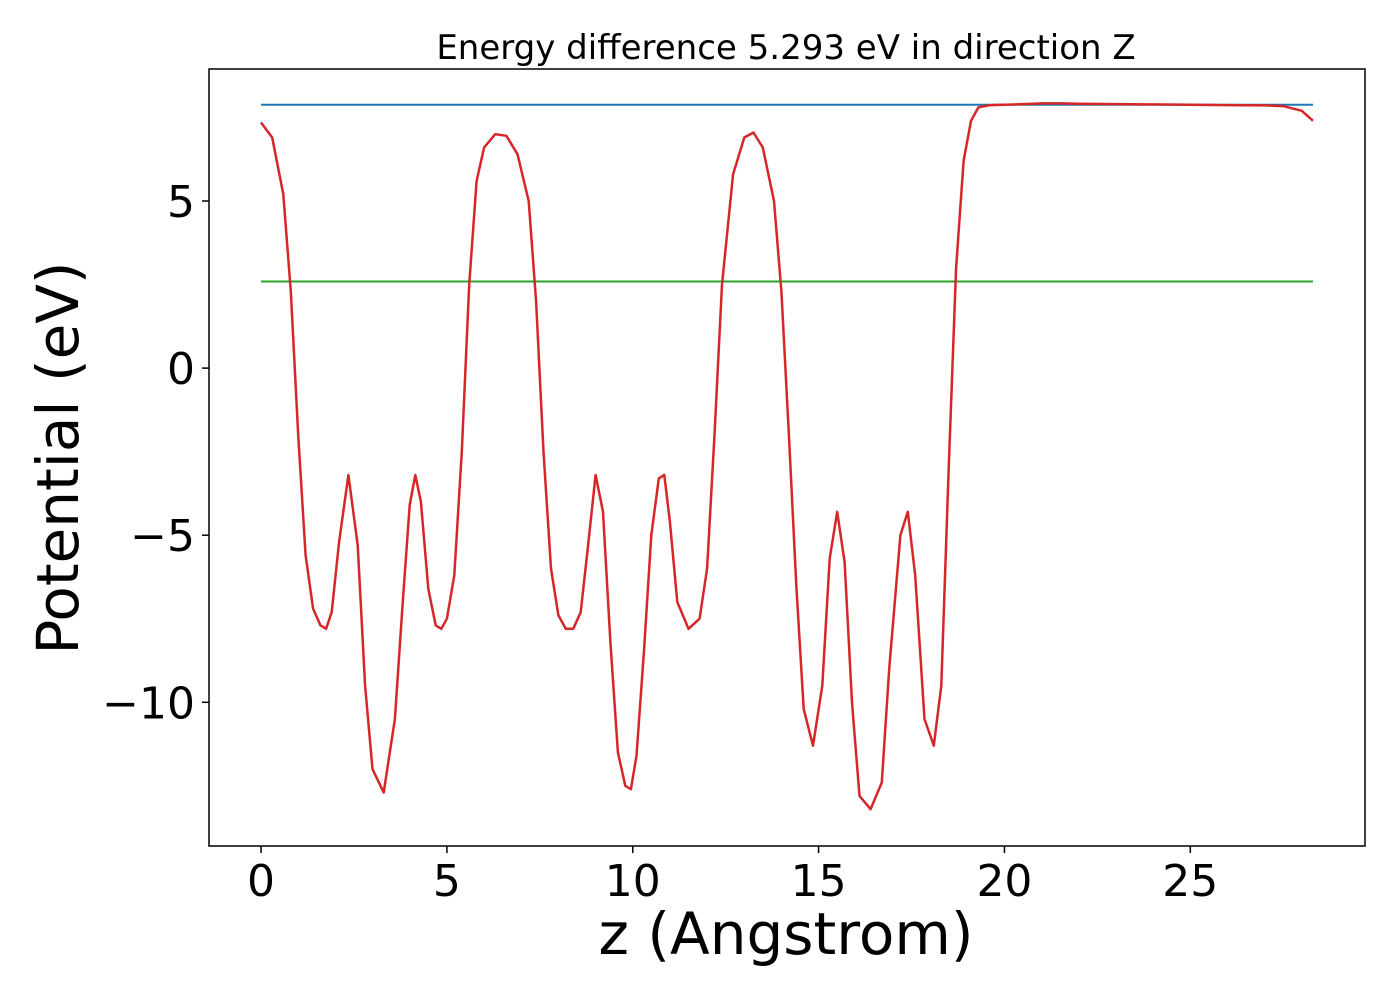 The height and width of the screenshot is (1000, 1400). Describe the element at coordinates (1004, 881) in the screenshot. I see `x-tick-label: 20` at that location.